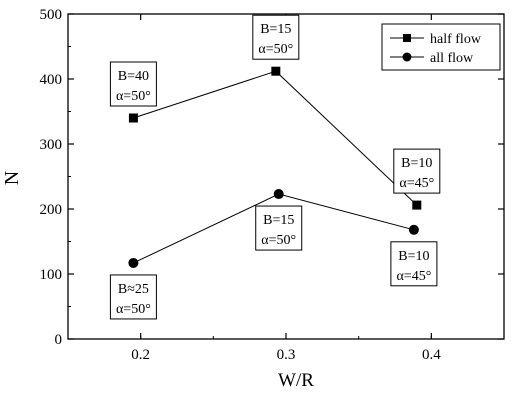 Image resolution: width=521 pixels, height=393 pixels. Describe the element at coordinates (51, 145) in the screenshot. I see `y-tick-label: 300` at that location.